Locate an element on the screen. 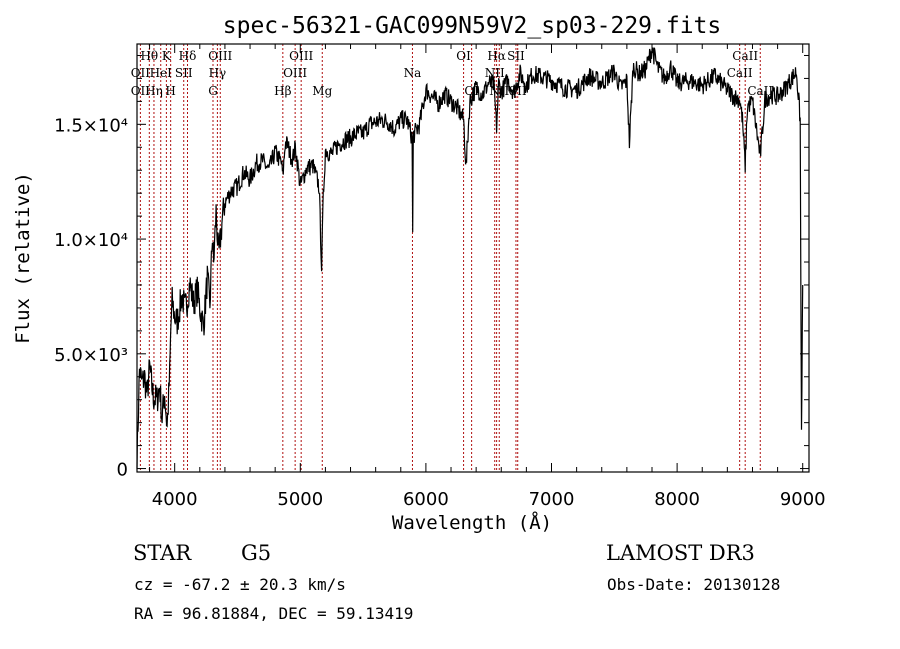  x-tick-label: 4000 is located at coordinates (175, 499).